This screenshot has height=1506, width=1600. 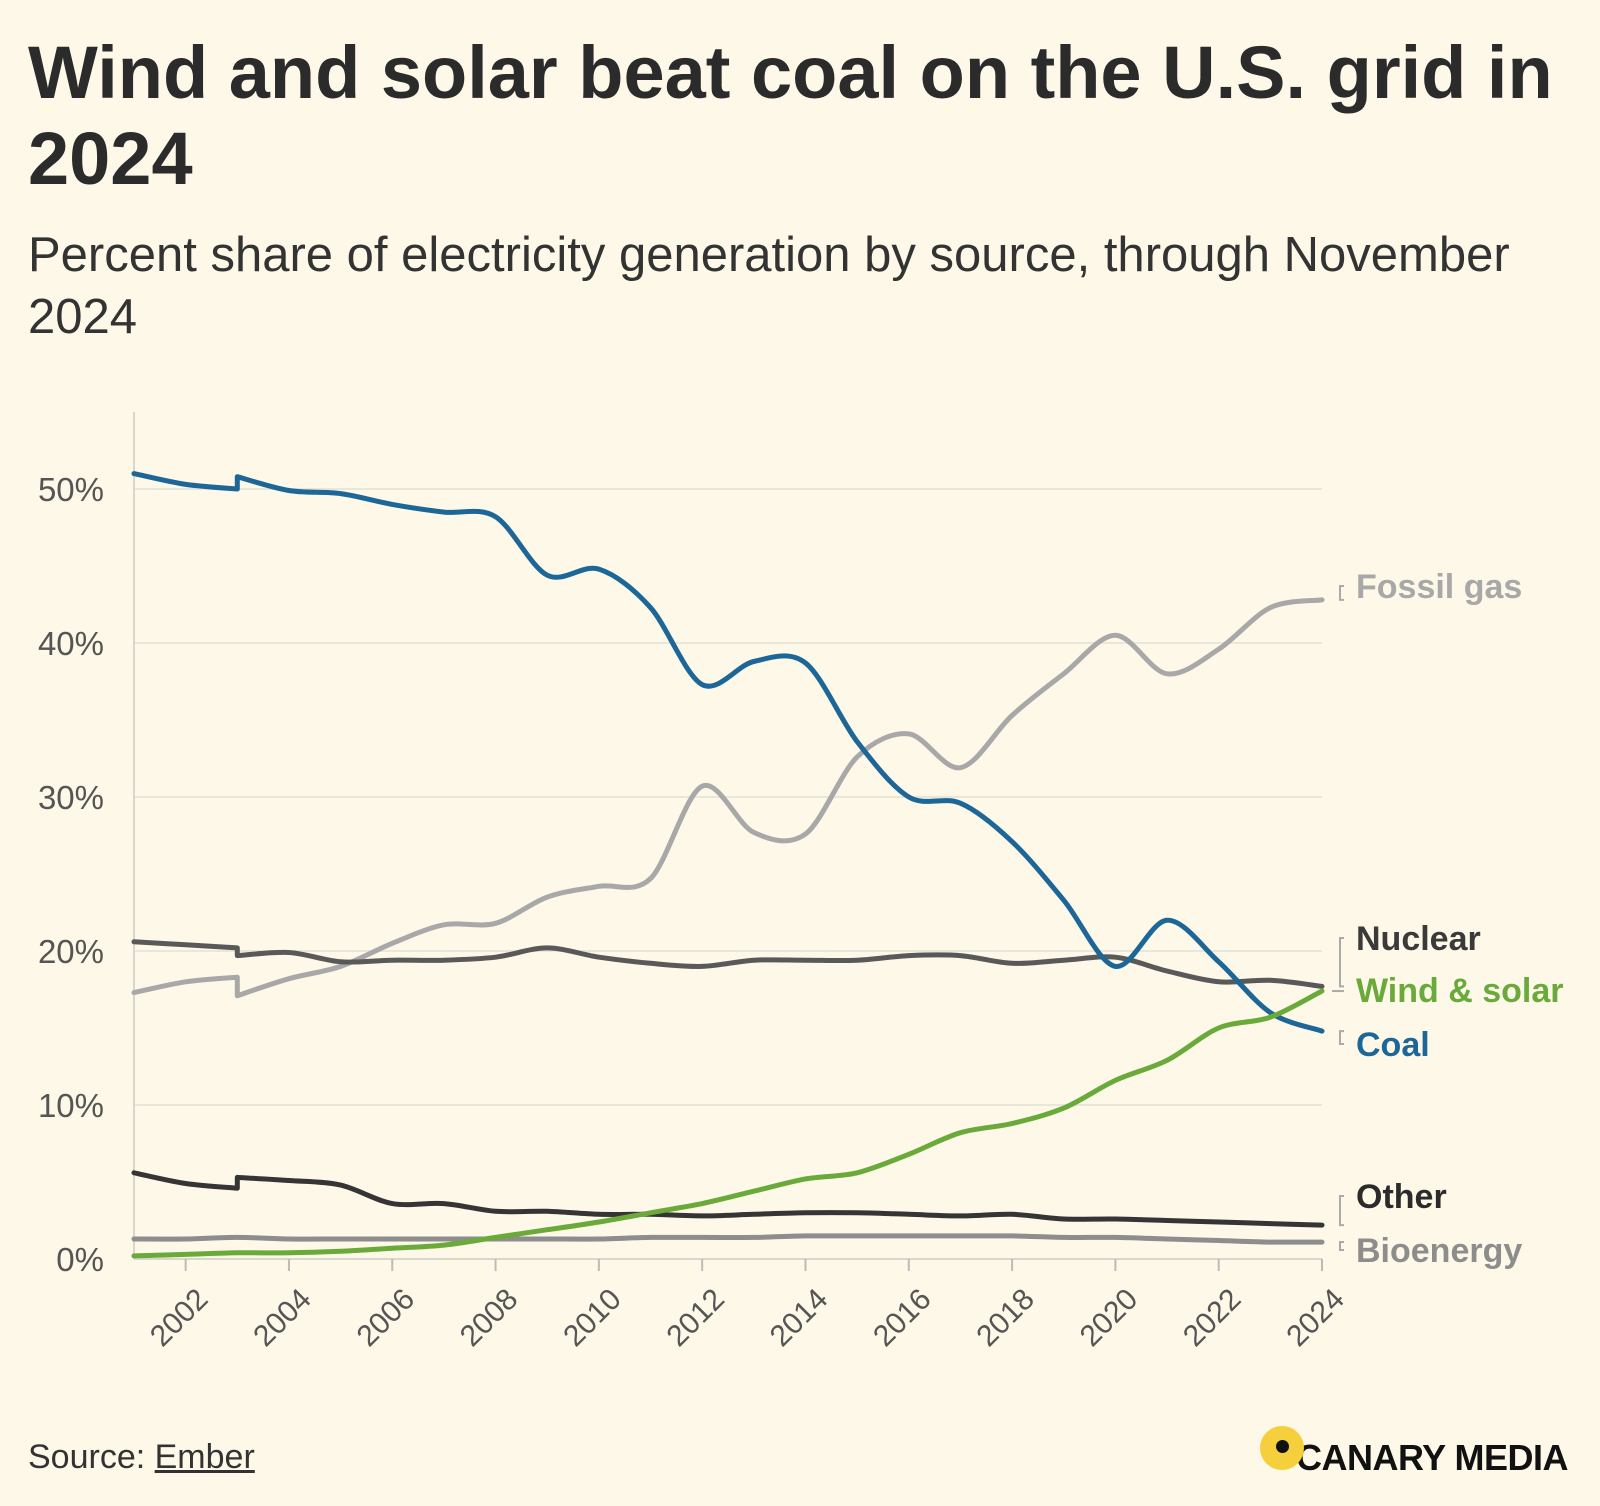 I want to click on canary-media-logo: CANARY MEDIA, so click(x=1414, y=1457).